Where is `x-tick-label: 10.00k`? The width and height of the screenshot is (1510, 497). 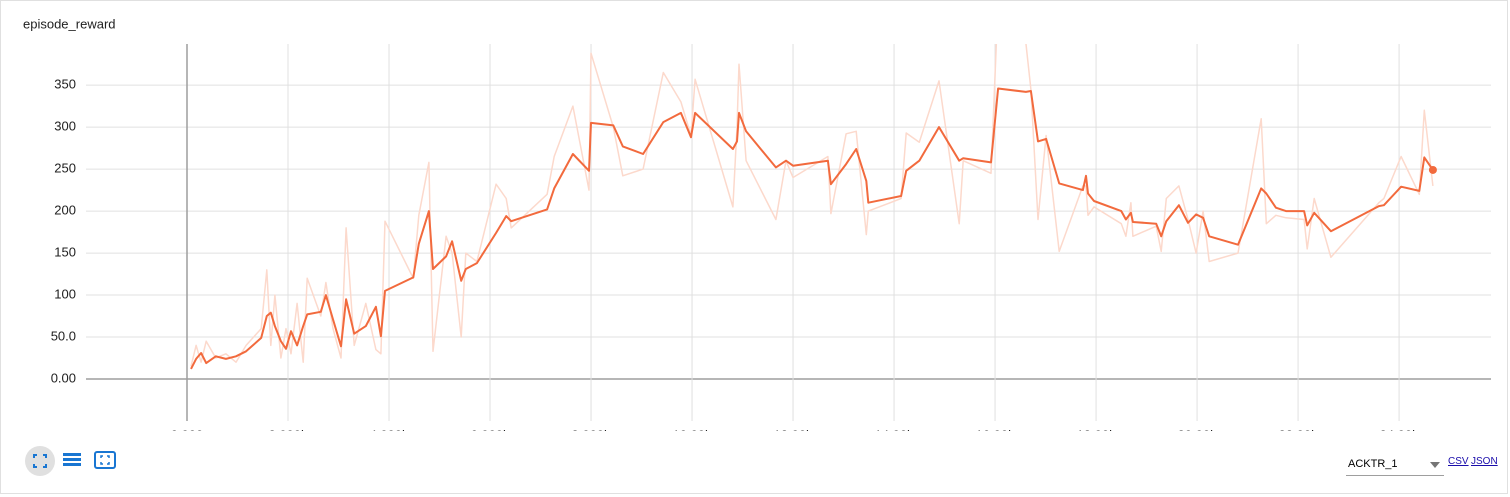 x-tick-label: 10.00k is located at coordinates (693, 429).